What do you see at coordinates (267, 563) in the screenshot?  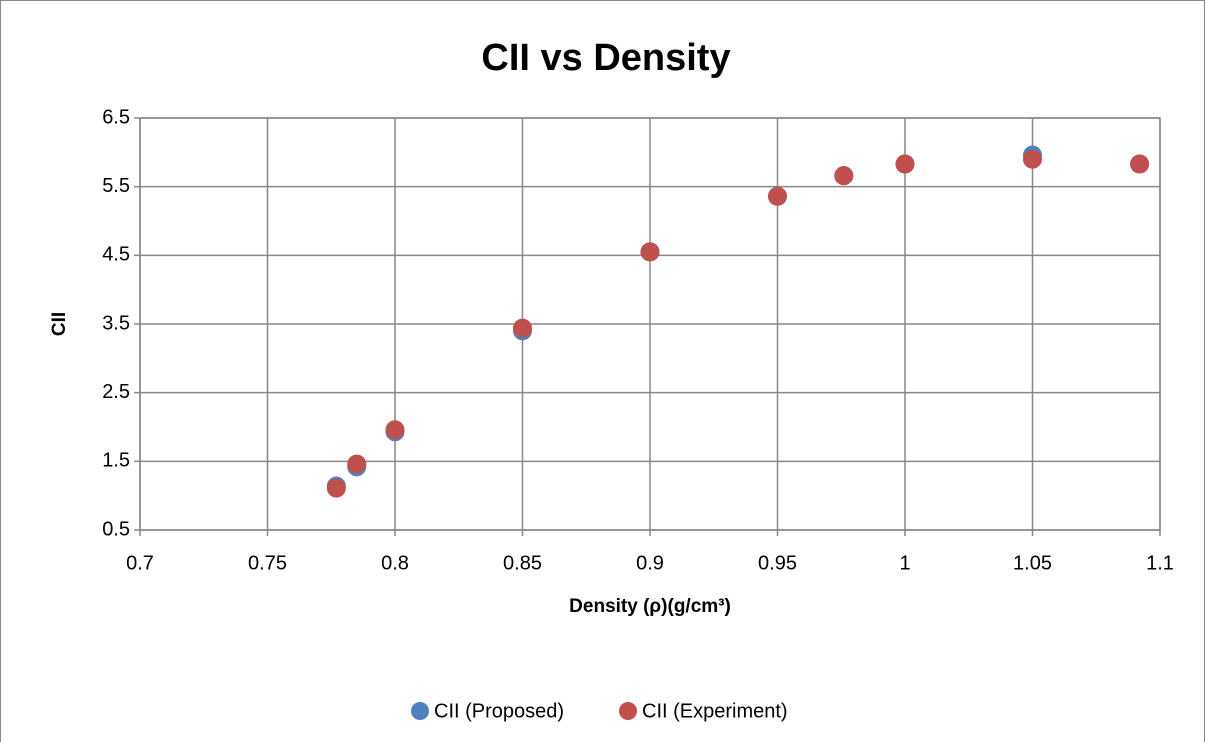 I see `x-tick-label: 0.75` at bounding box center [267, 563].